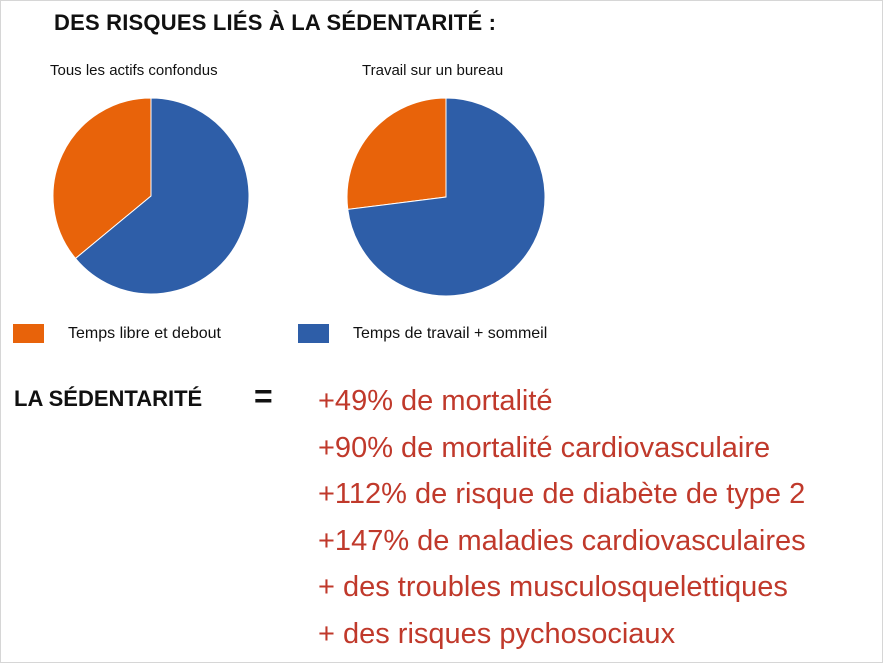 The width and height of the screenshot is (883, 663). Describe the element at coordinates (144, 333) in the screenshot. I see `legend-label: Temps libre et debout` at that location.